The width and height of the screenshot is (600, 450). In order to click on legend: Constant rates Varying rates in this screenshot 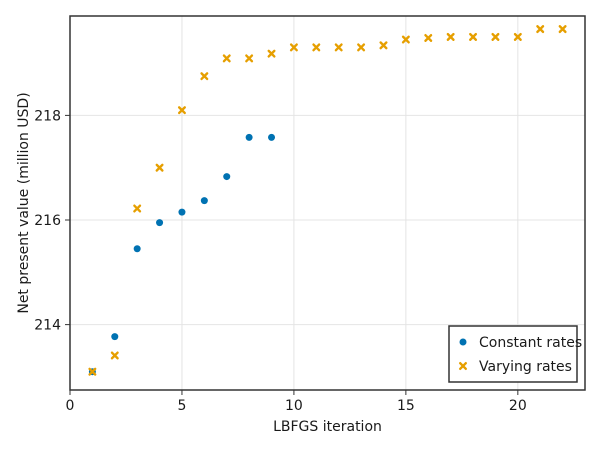, I will do `click(515, 354)`.